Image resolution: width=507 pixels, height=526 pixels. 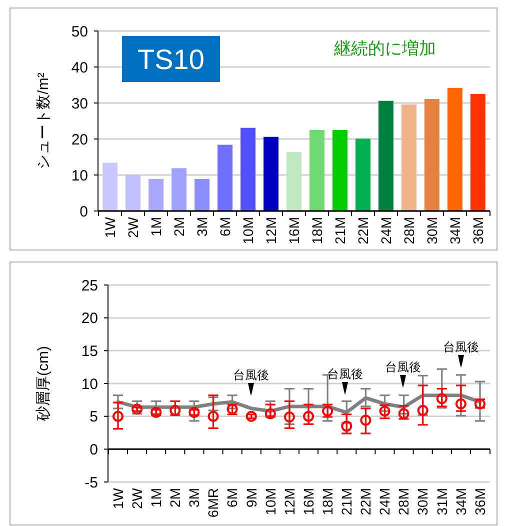 What do you see at coordinates (213, 503) in the screenshot?
I see `x-tick-label: 6MR` at bounding box center [213, 503].